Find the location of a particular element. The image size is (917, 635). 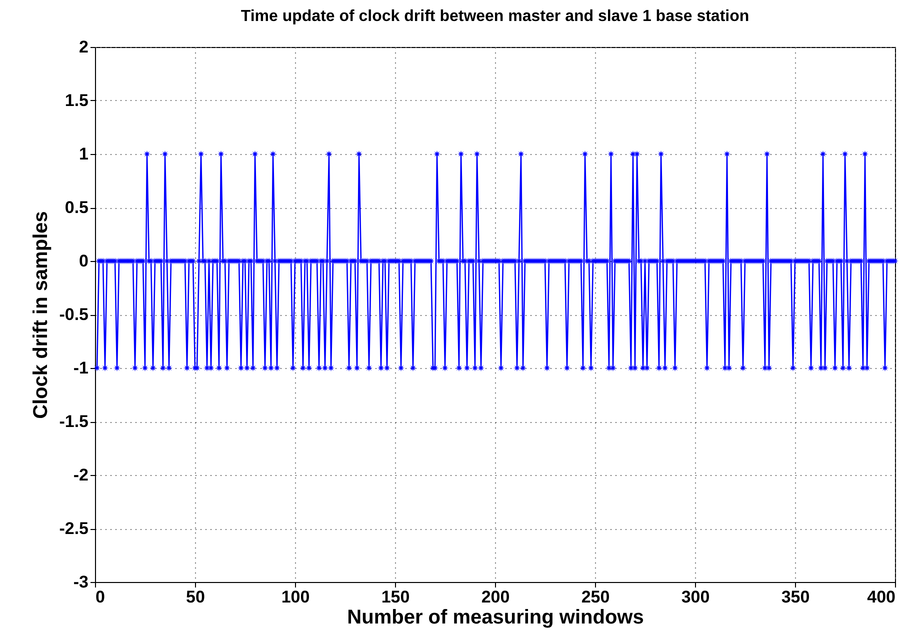

y-tick-label: 0.5 is located at coordinates (76, 207).